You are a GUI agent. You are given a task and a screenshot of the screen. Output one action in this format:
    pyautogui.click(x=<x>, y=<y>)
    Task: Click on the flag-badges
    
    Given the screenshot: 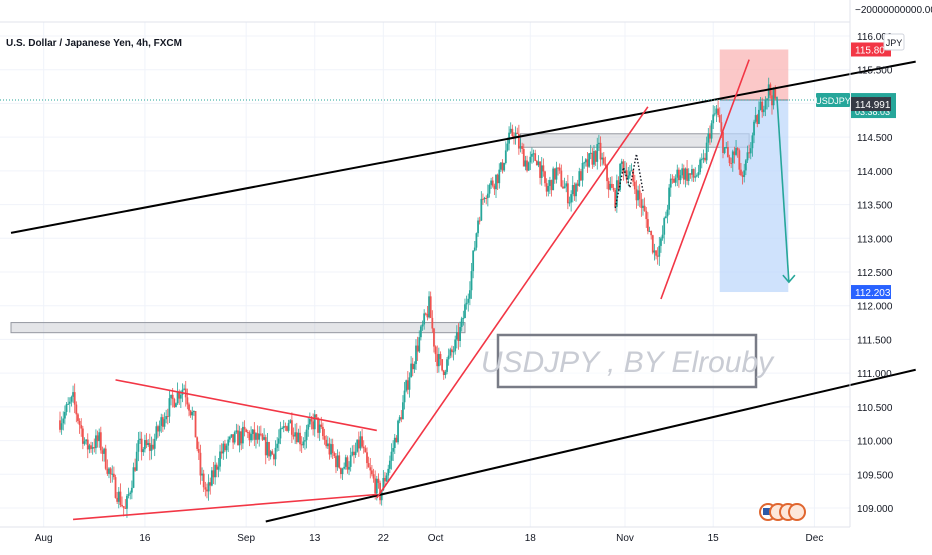 What is the action you would take?
    pyautogui.click(x=782, y=512)
    